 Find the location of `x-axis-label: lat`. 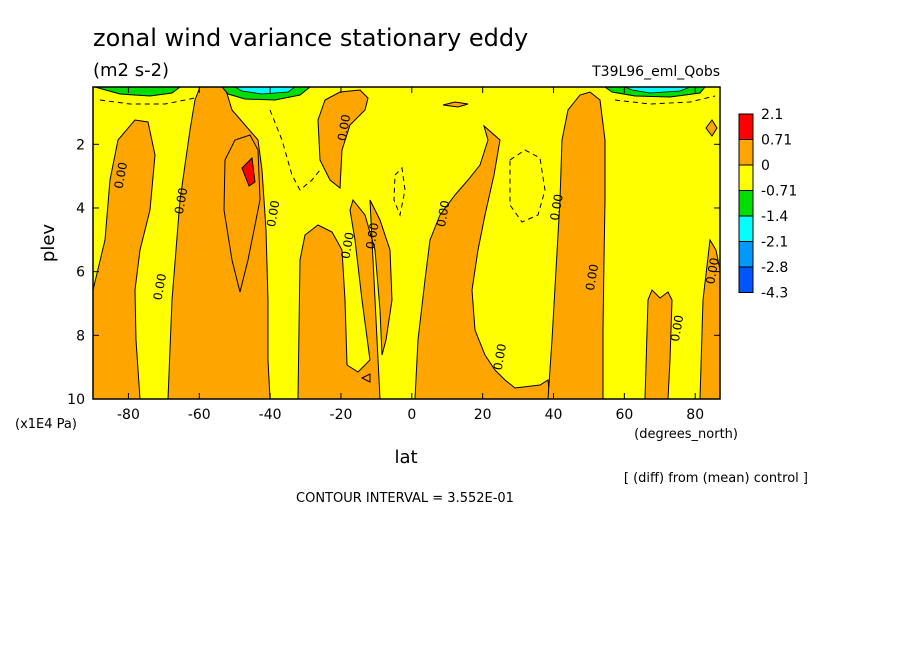

x-axis-label: lat is located at coordinates (405, 457).